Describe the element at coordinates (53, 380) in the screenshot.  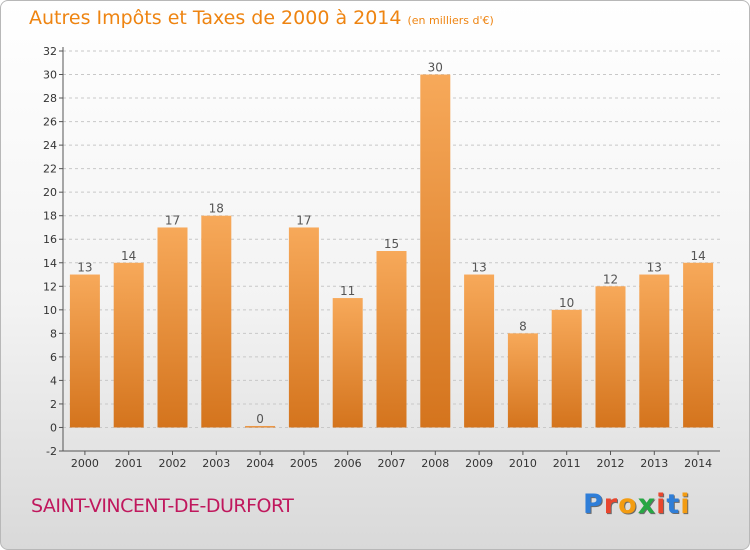
I see `y-tick-label: 4` at that location.